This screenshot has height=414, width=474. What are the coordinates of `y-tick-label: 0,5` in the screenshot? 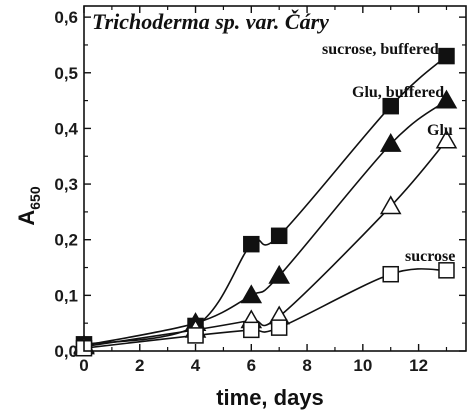 It's located at (66, 73).